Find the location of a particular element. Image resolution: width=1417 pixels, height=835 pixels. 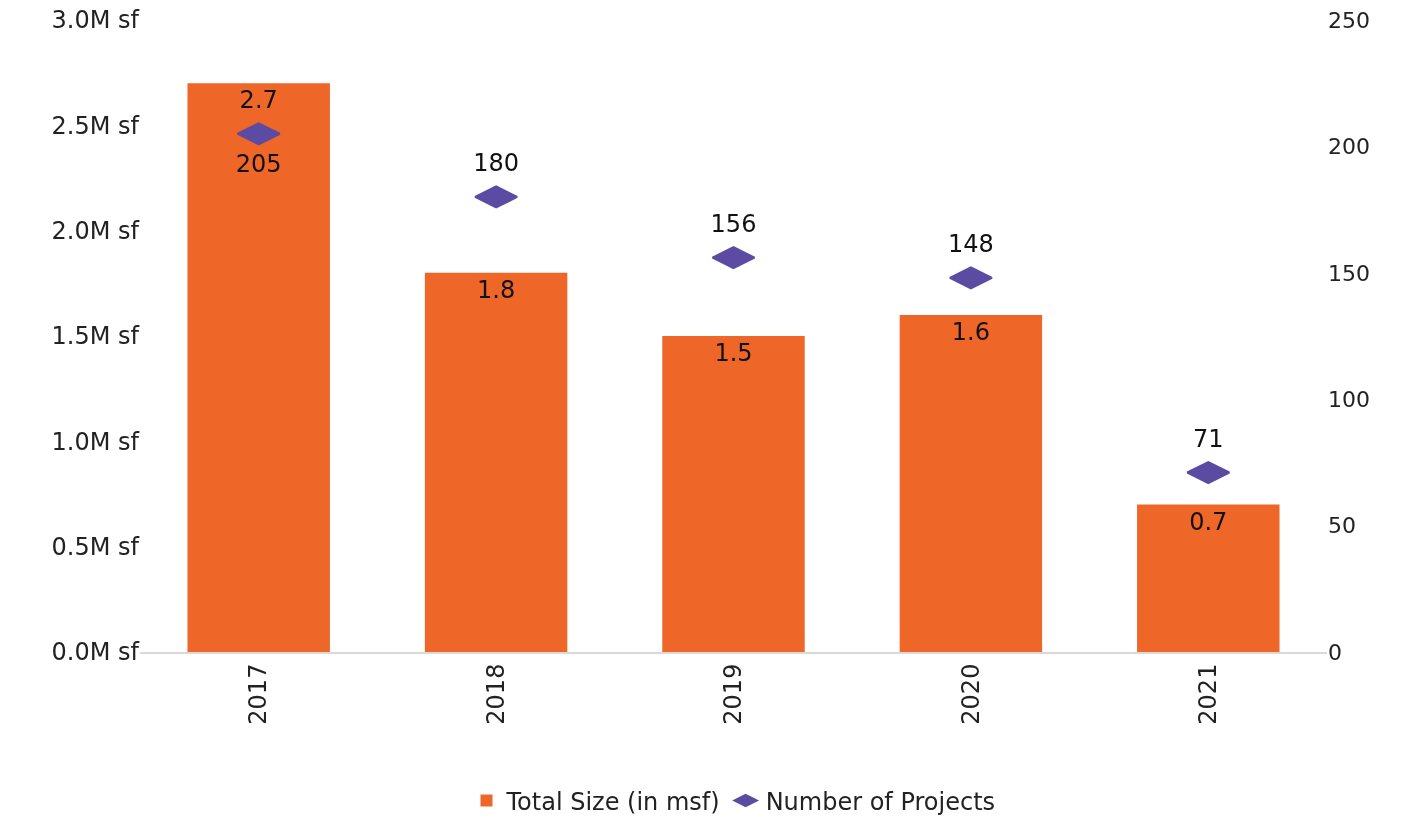

data-label: 1.8 is located at coordinates (496, 289).